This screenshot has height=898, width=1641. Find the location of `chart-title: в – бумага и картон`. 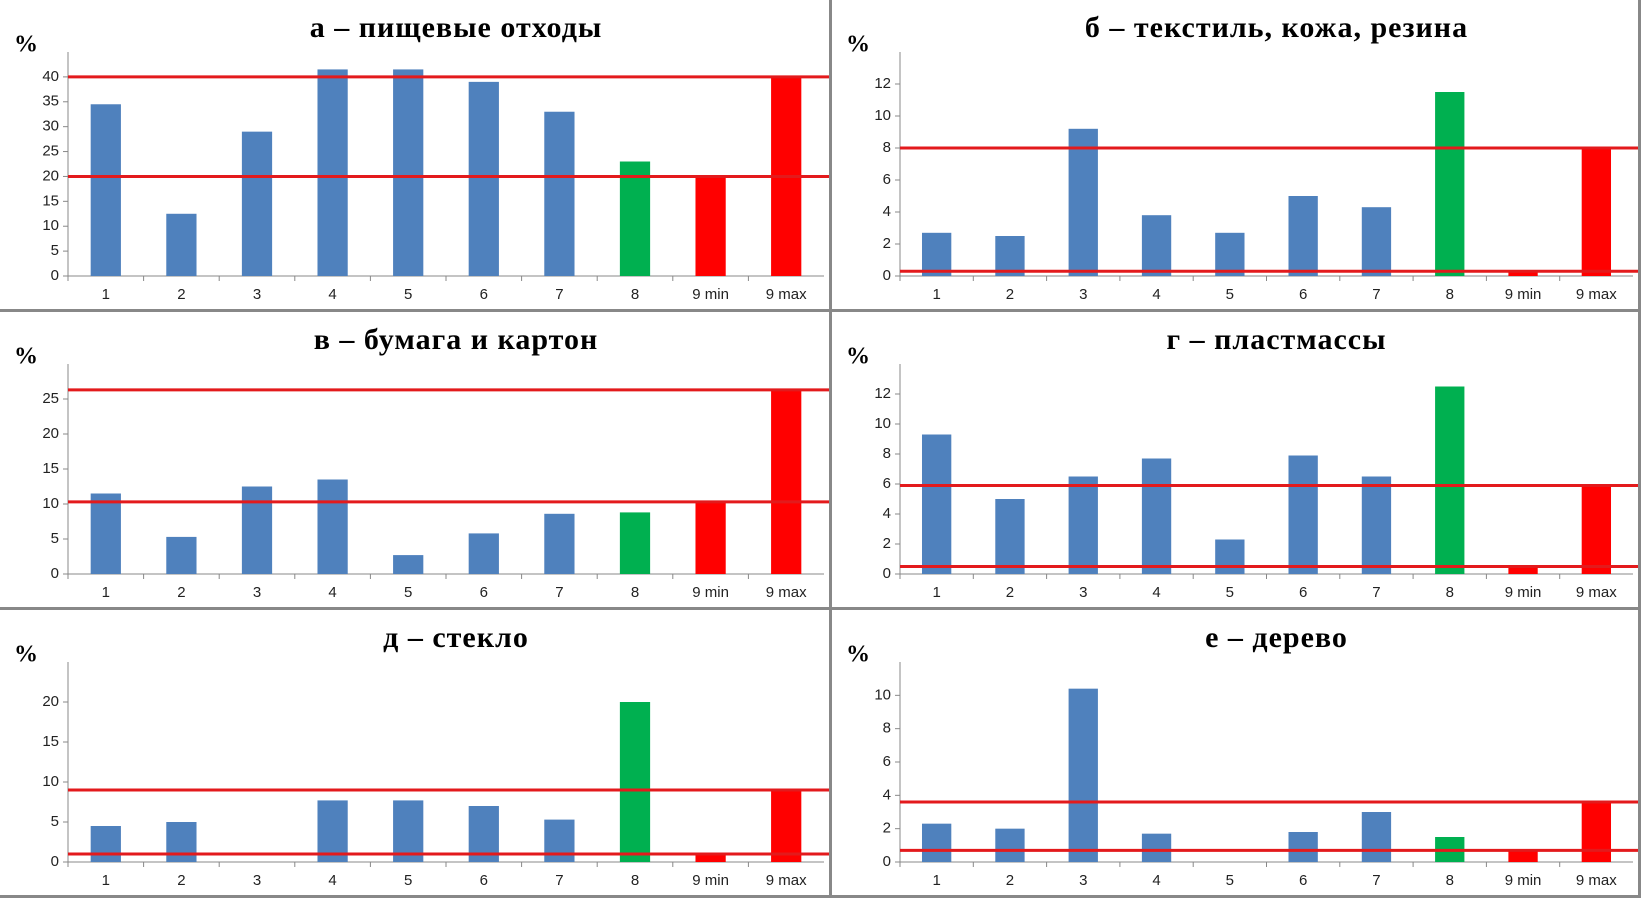

chart-title: в – бумага и картон is located at coordinates (456, 339).